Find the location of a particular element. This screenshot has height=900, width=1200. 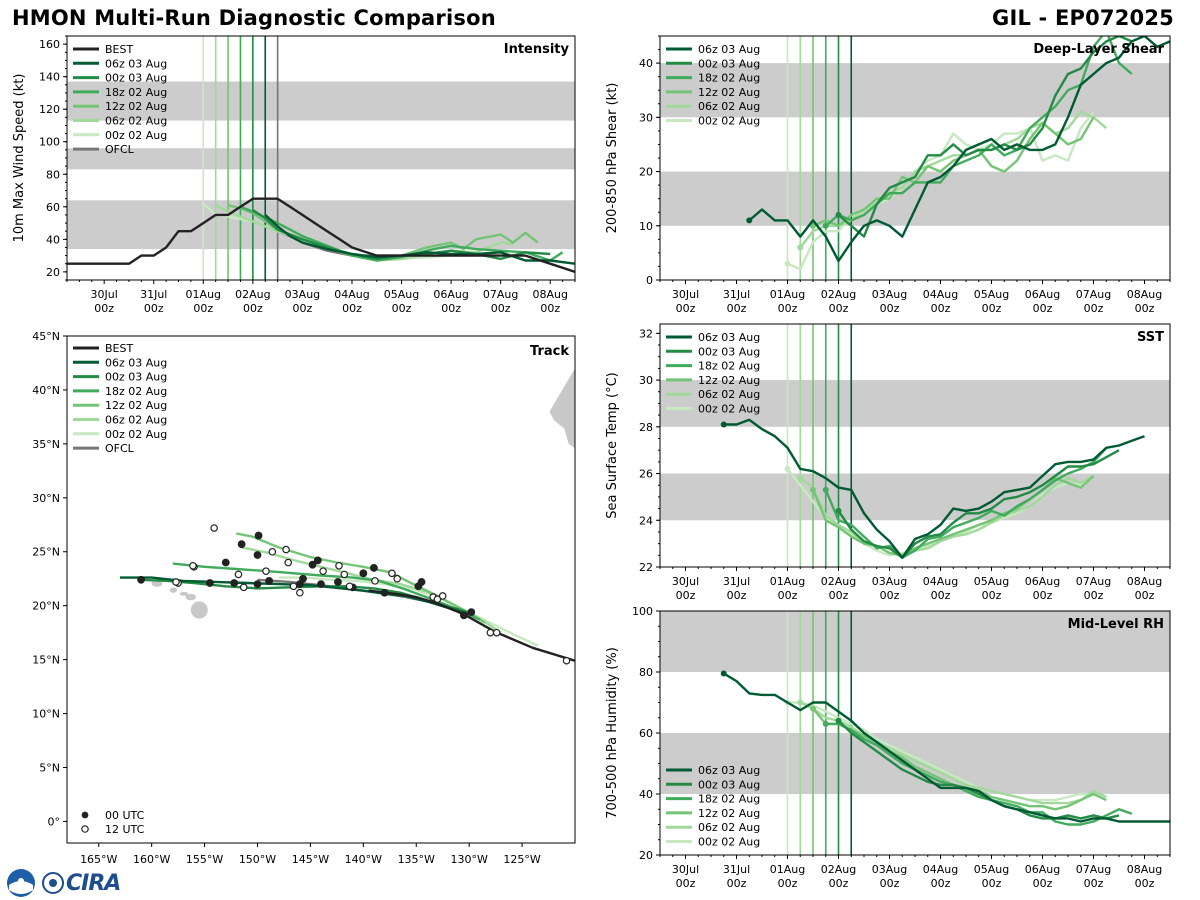

lat-tick-label: 40°N is located at coordinates (46, 390).